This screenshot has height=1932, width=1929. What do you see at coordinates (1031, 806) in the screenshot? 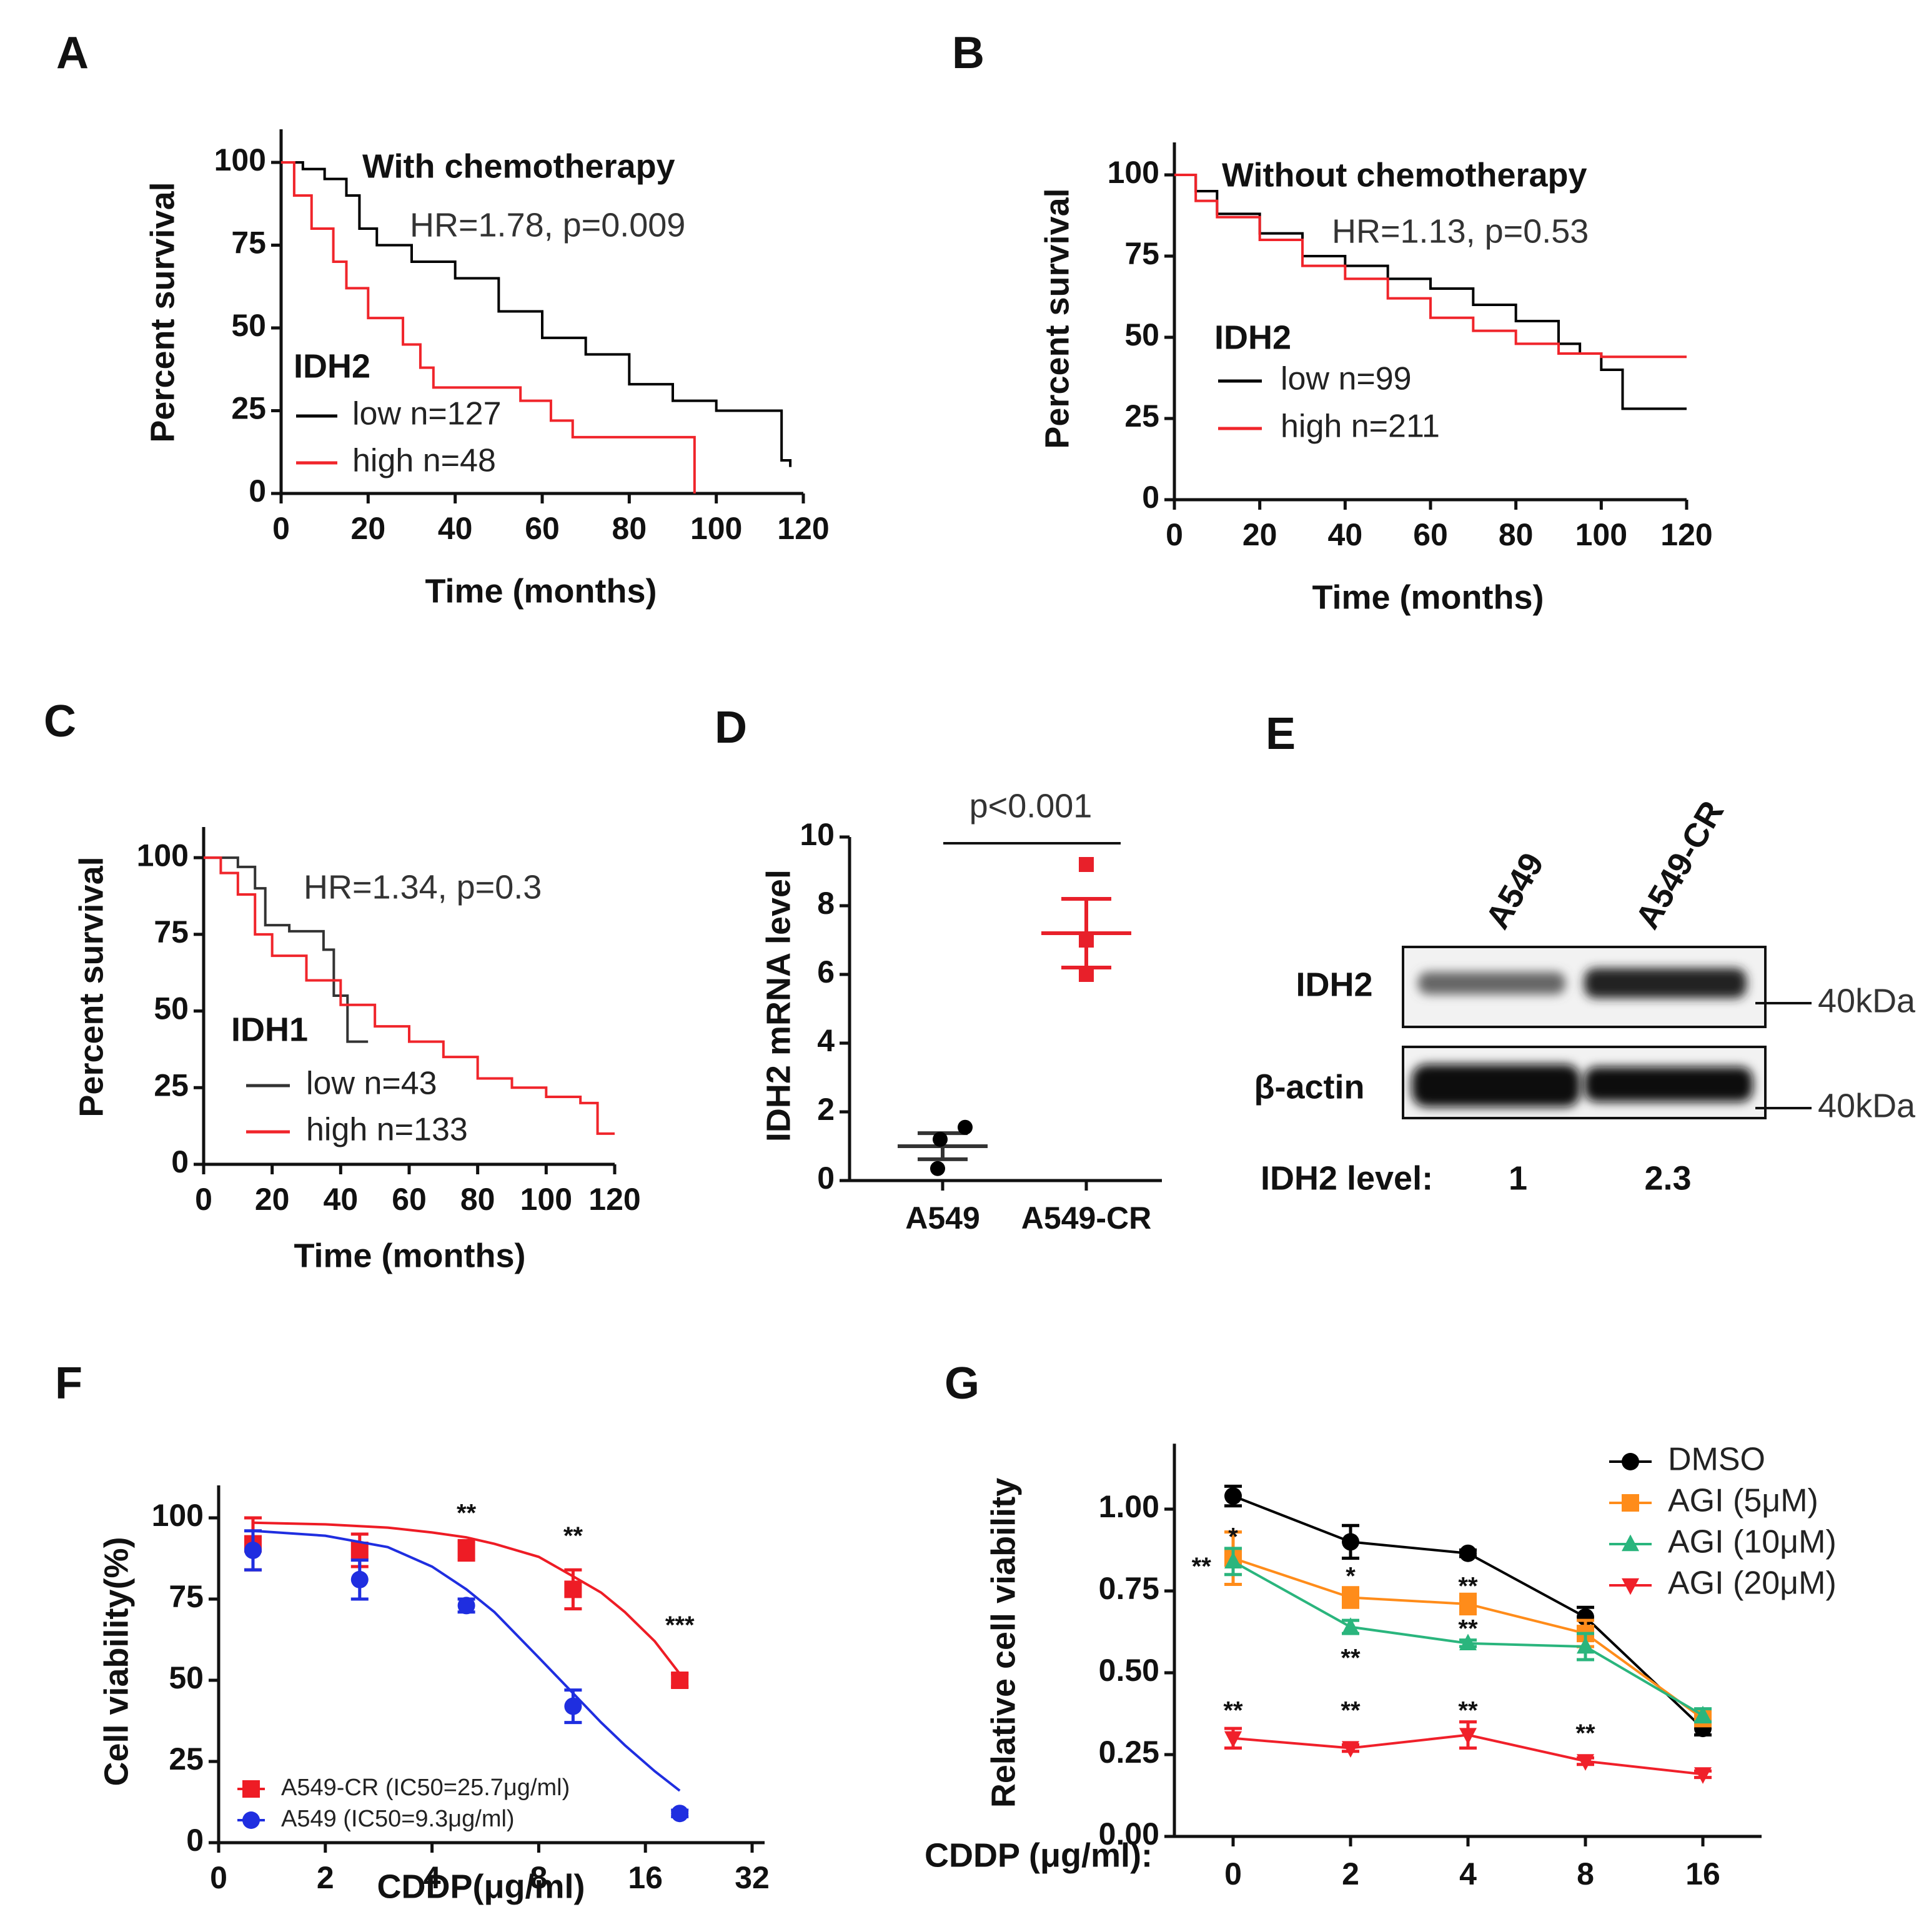
I see `annotation: p<0.001` at bounding box center [1031, 806].